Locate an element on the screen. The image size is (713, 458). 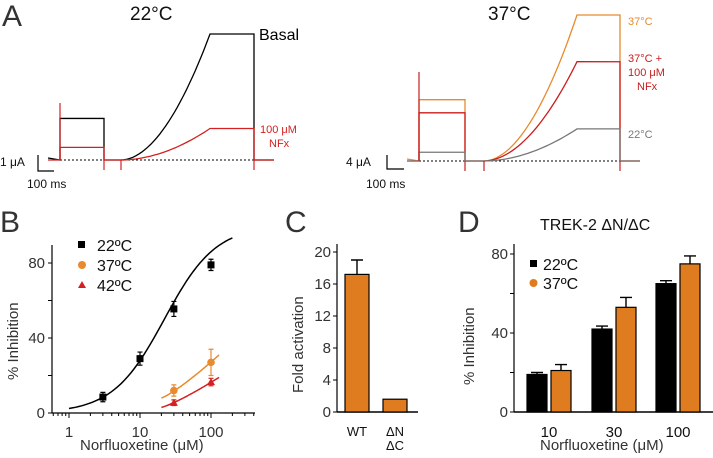
a-right-title: 37°C is located at coordinates (509, 14).